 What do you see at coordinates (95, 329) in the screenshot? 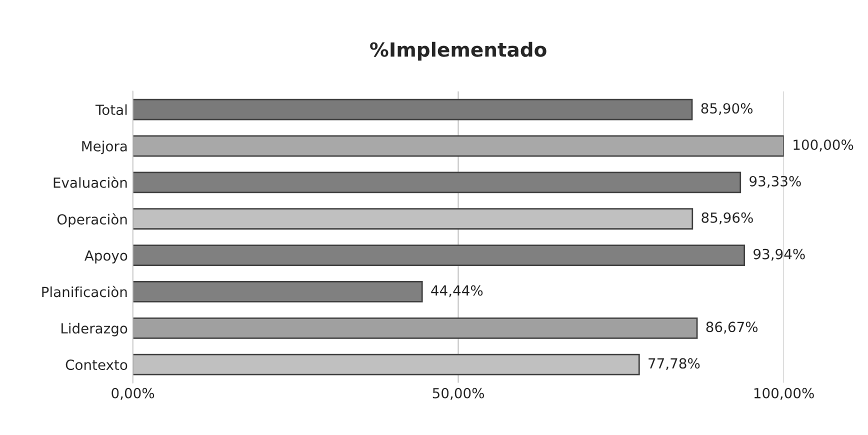
I see `y-tick-label: Liderazgo` at bounding box center [95, 329].